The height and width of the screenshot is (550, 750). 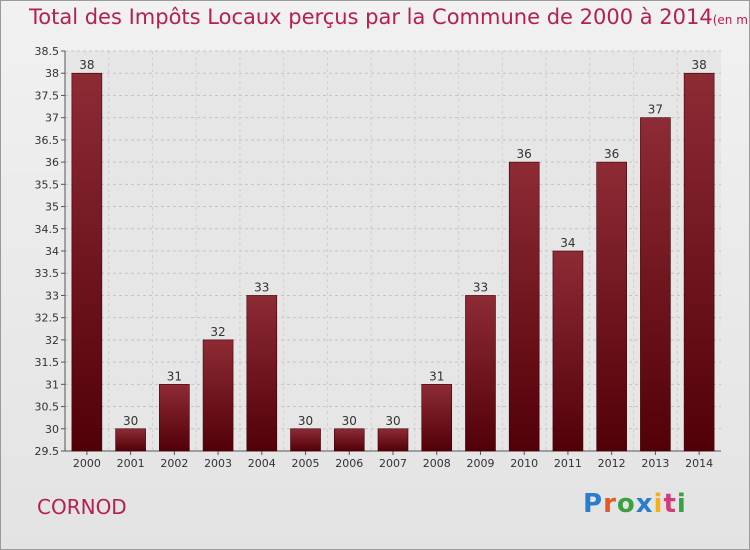 I want to click on bar-2009, so click(x=480, y=373).